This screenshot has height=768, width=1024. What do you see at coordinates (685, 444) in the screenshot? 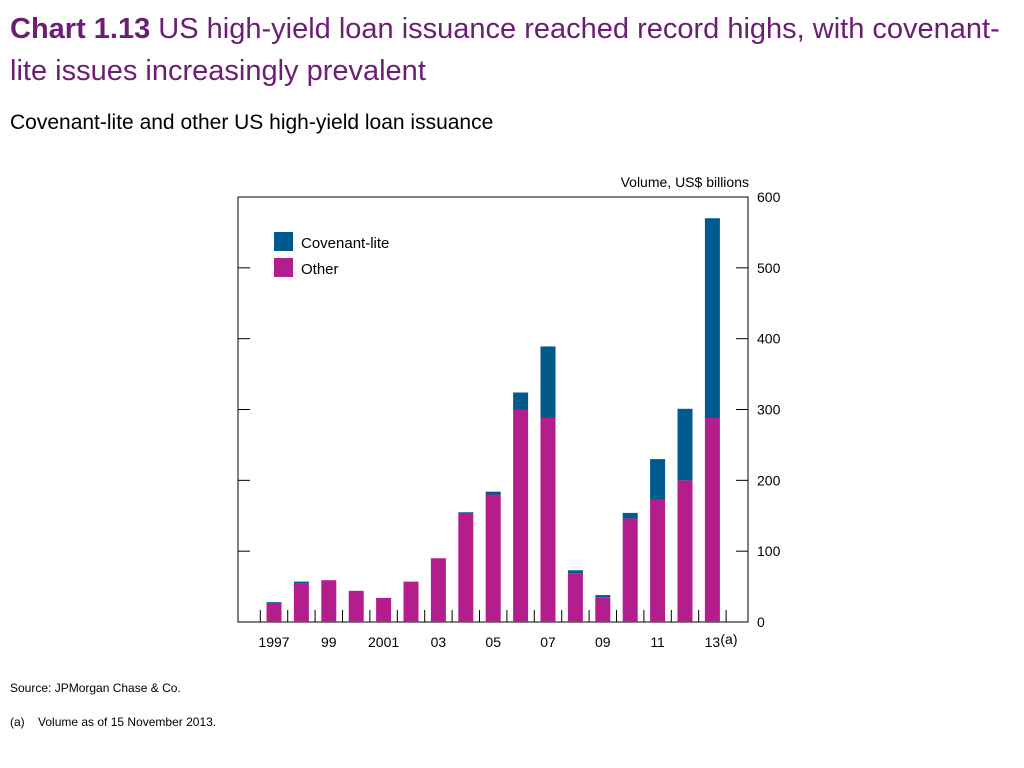
I see `bar-covenant-lite-2012` at bounding box center [685, 444].